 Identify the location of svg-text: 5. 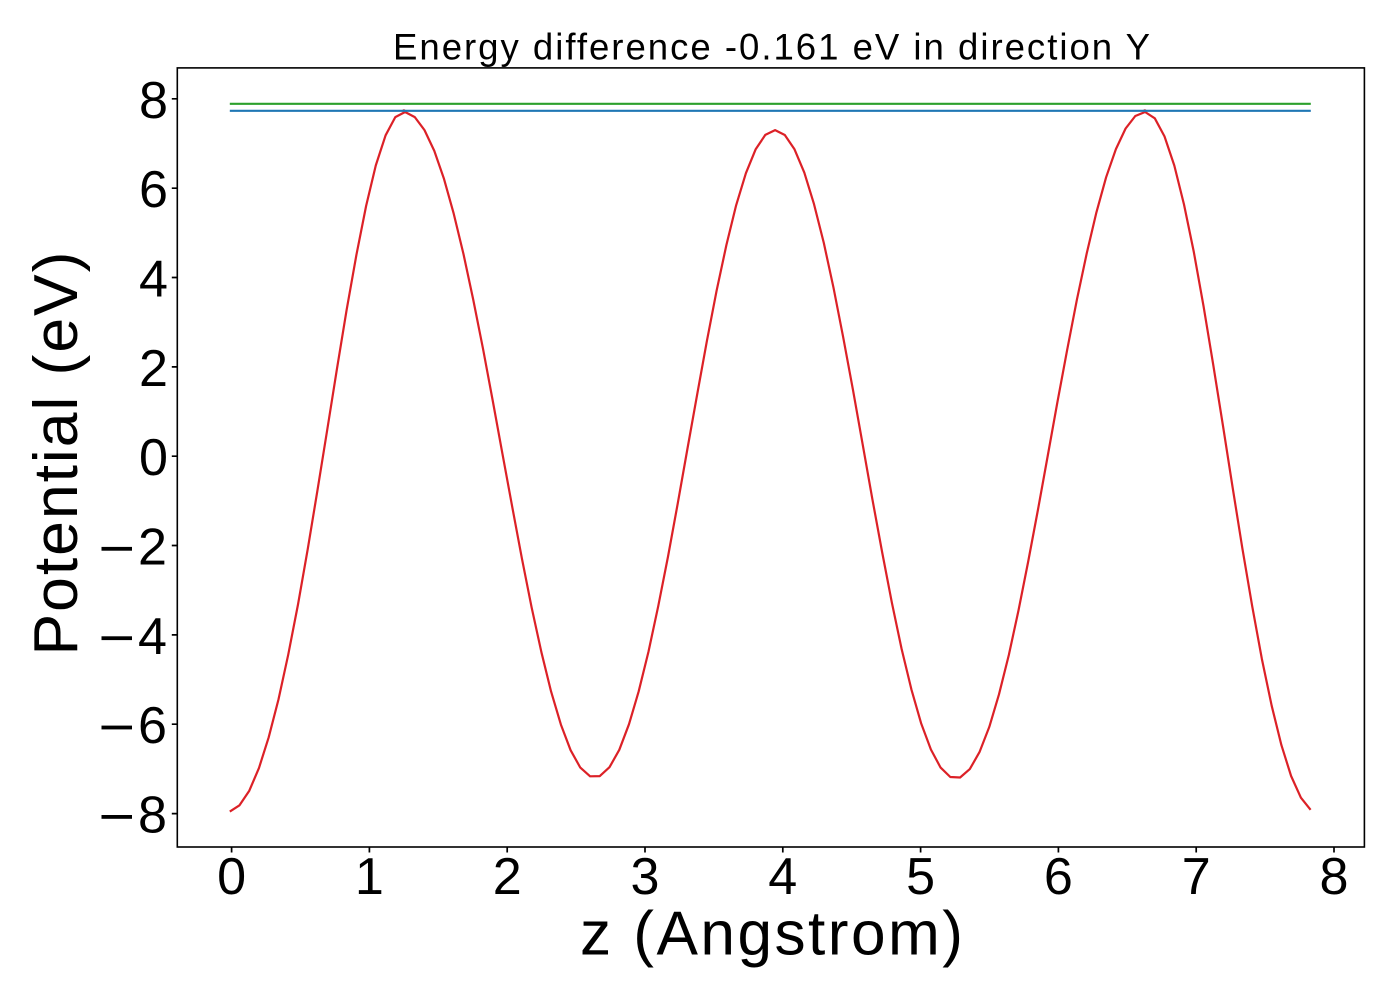
(920, 877).